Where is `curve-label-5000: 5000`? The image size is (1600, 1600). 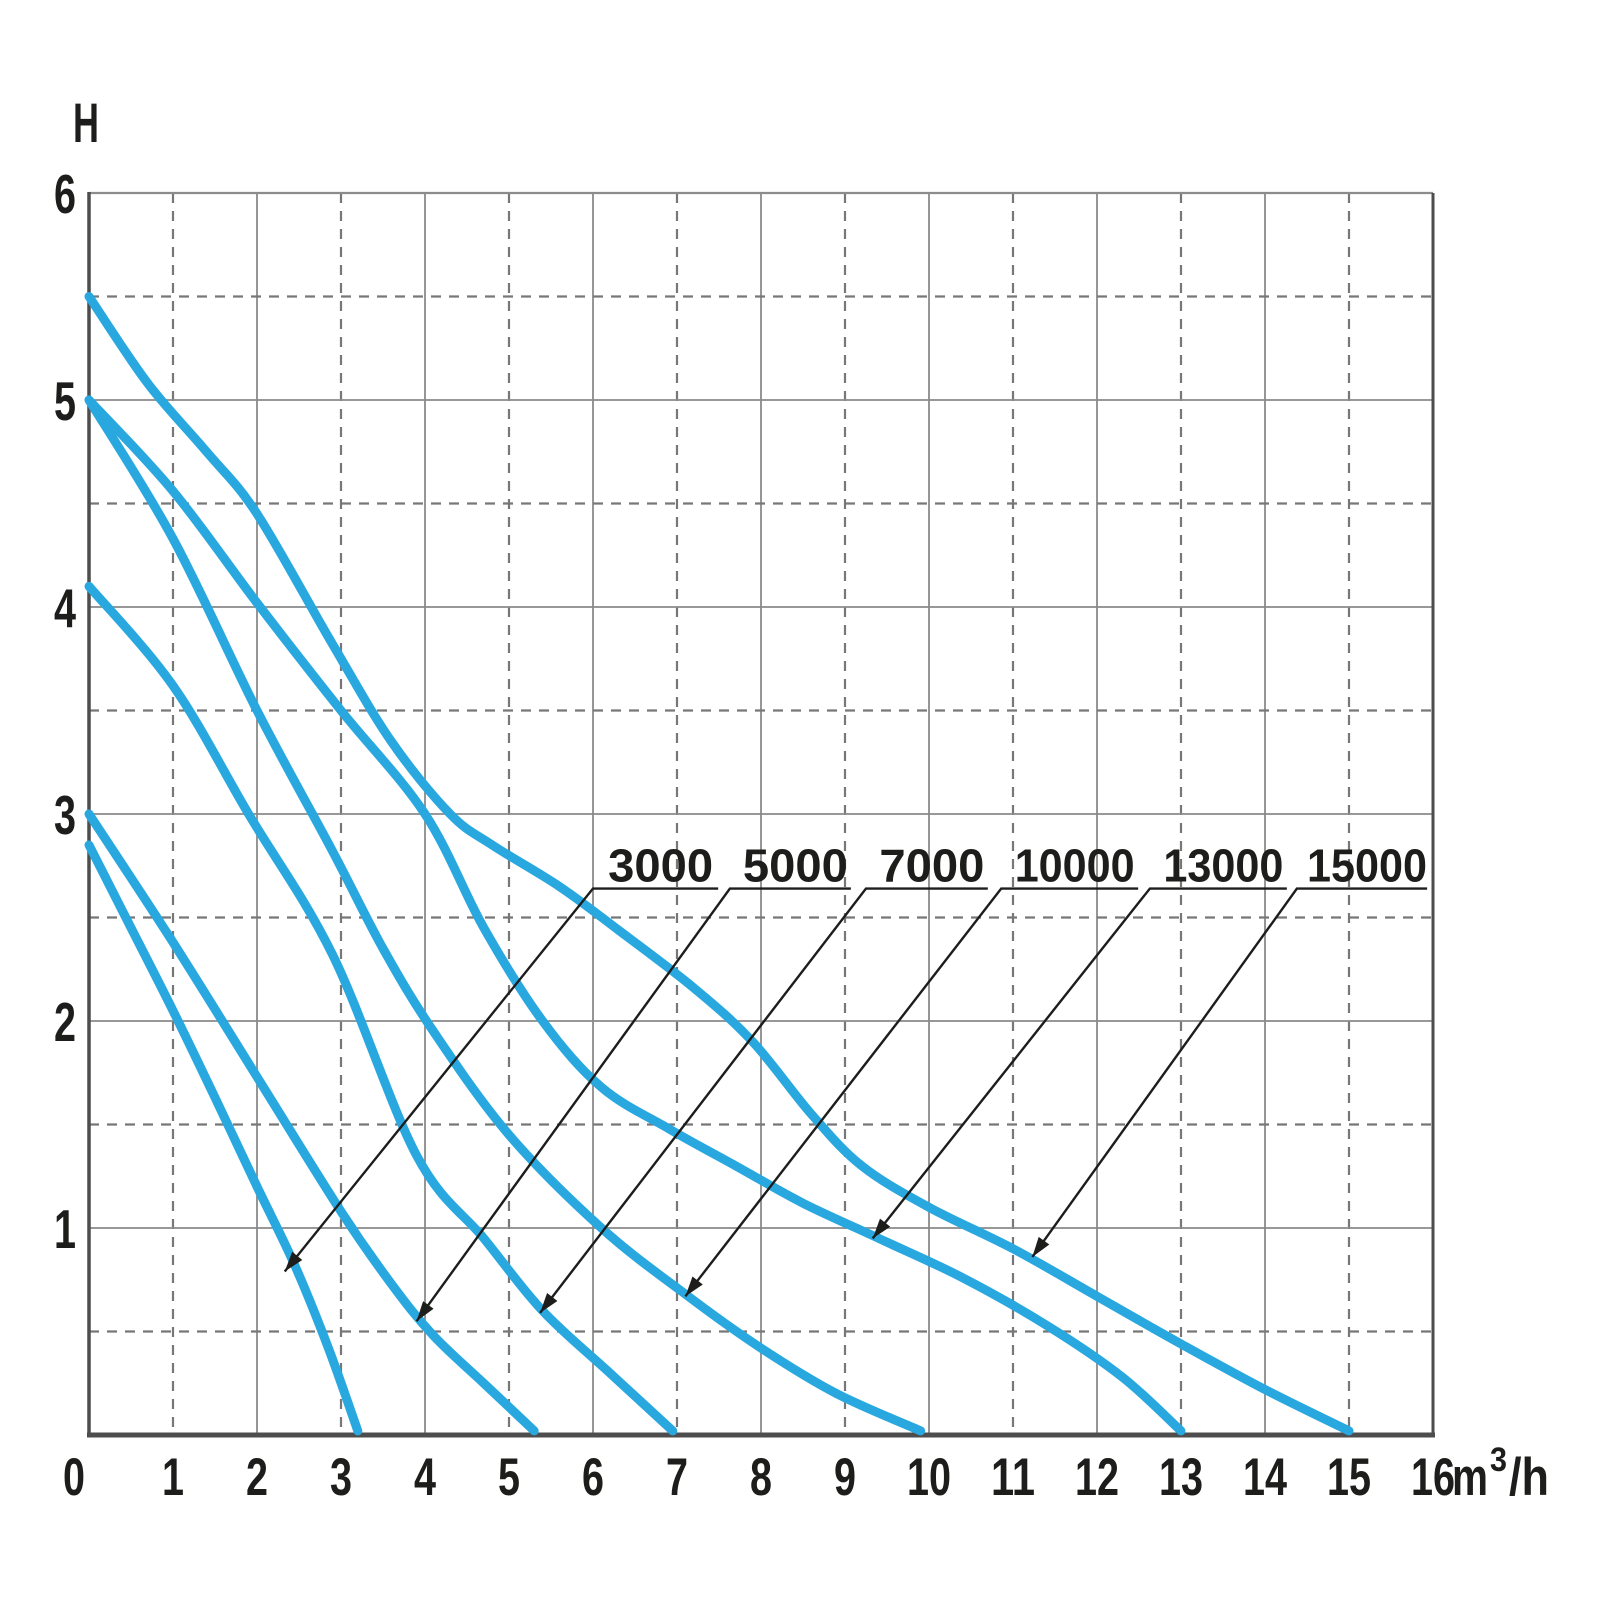 curve-label-5000: 5000 is located at coordinates (795, 866).